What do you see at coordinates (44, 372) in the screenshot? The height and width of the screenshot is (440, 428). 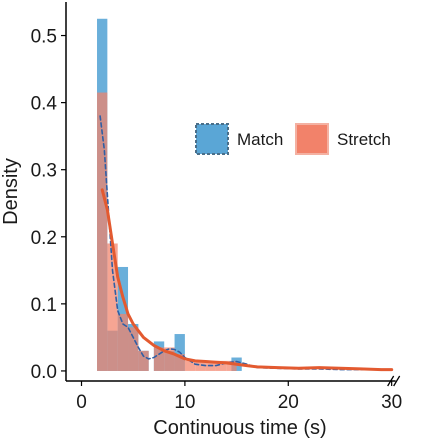 I see `y-tick-label: 0.0` at bounding box center [44, 372].